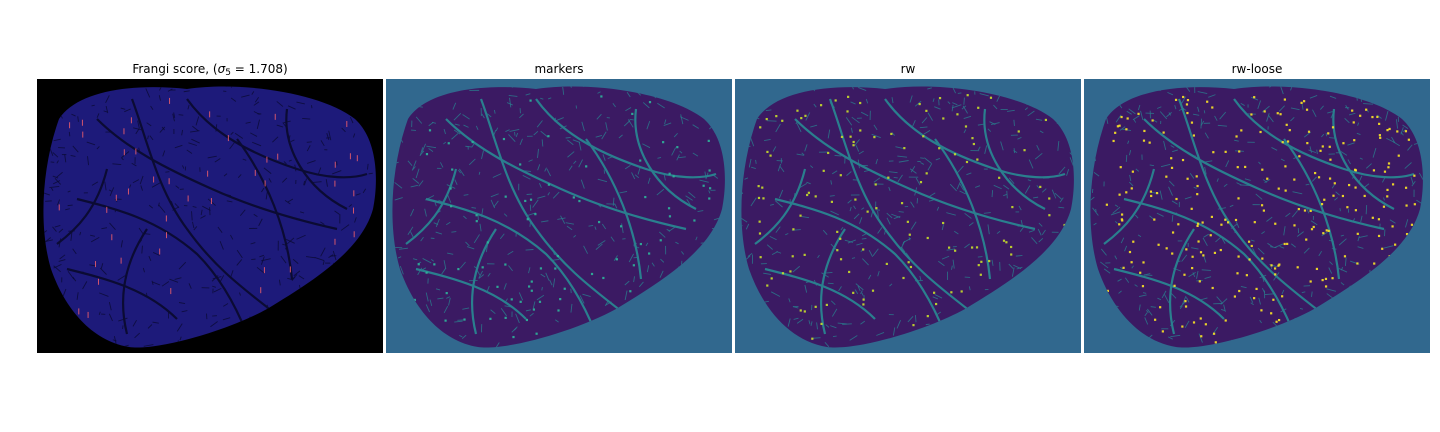  What do you see at coordinates (908, 69) in the screenshot?
I see `rw-panel-title: rw` at bounding box center [908, 69].